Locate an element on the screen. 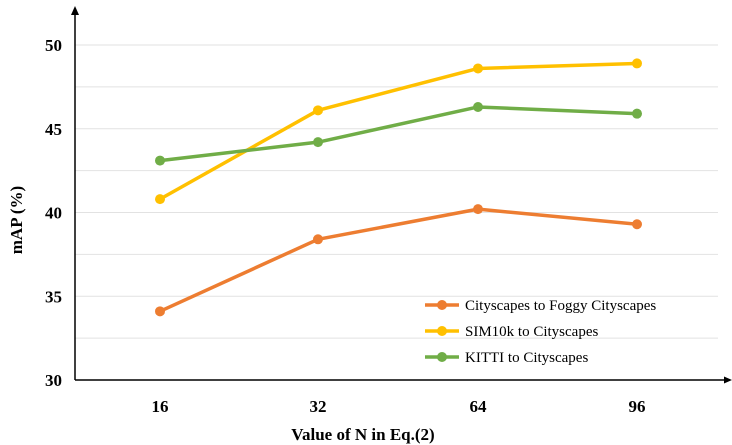 Image resolution: width=732 pixels, height=445 pixels. y-axis-arrow is located at coordinates (75, 10).